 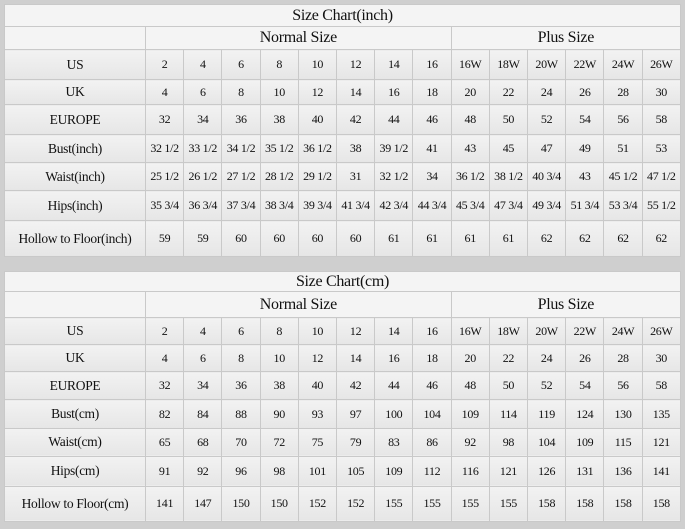 I want to click on cell-value: 38 3/4, so click(x=279, y=205).